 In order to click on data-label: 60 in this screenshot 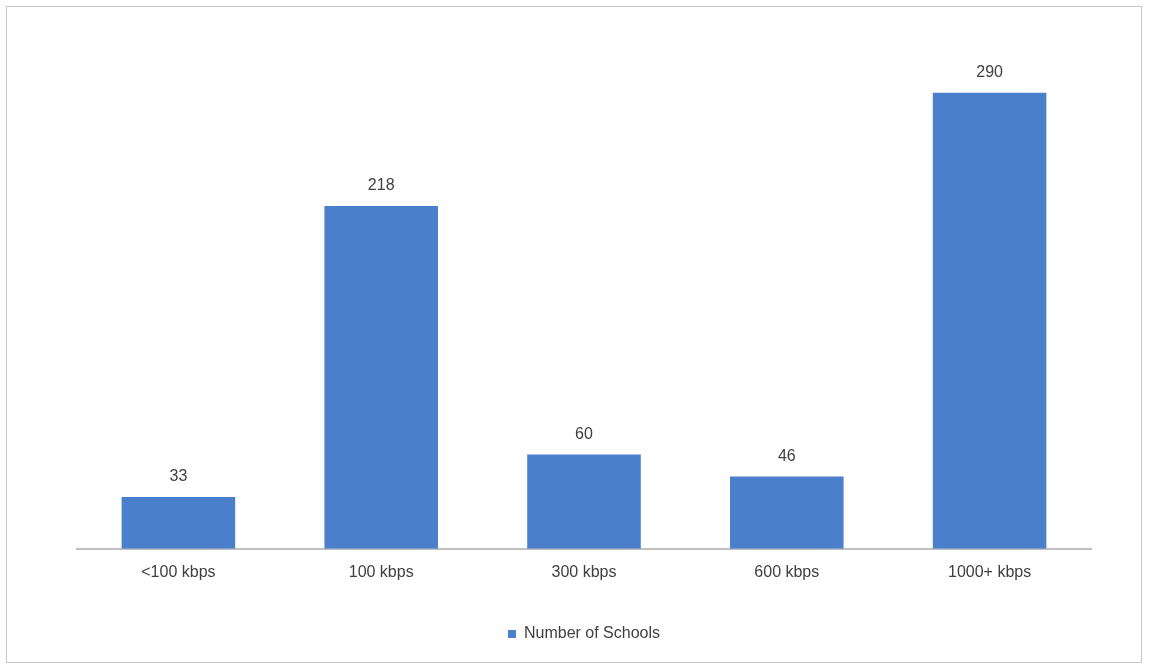, I will do `click(584, 433)`.